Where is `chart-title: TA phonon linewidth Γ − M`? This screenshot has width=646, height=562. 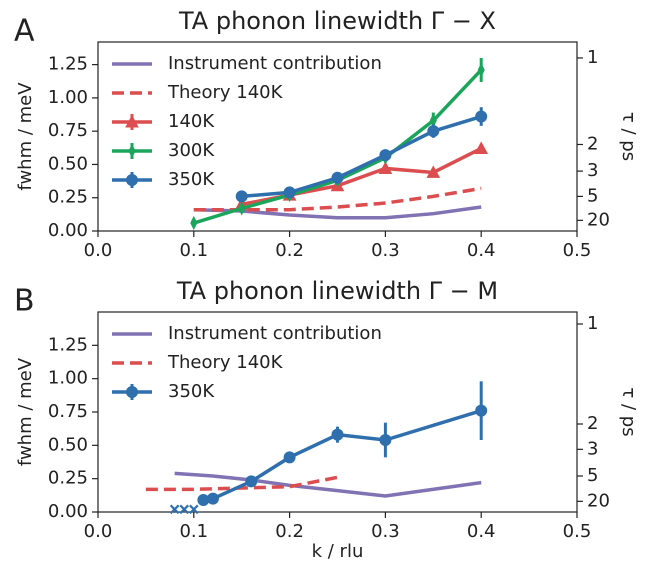 chart-title: TA phonon linewidth Γ − M is located at coordinates (337, 291).